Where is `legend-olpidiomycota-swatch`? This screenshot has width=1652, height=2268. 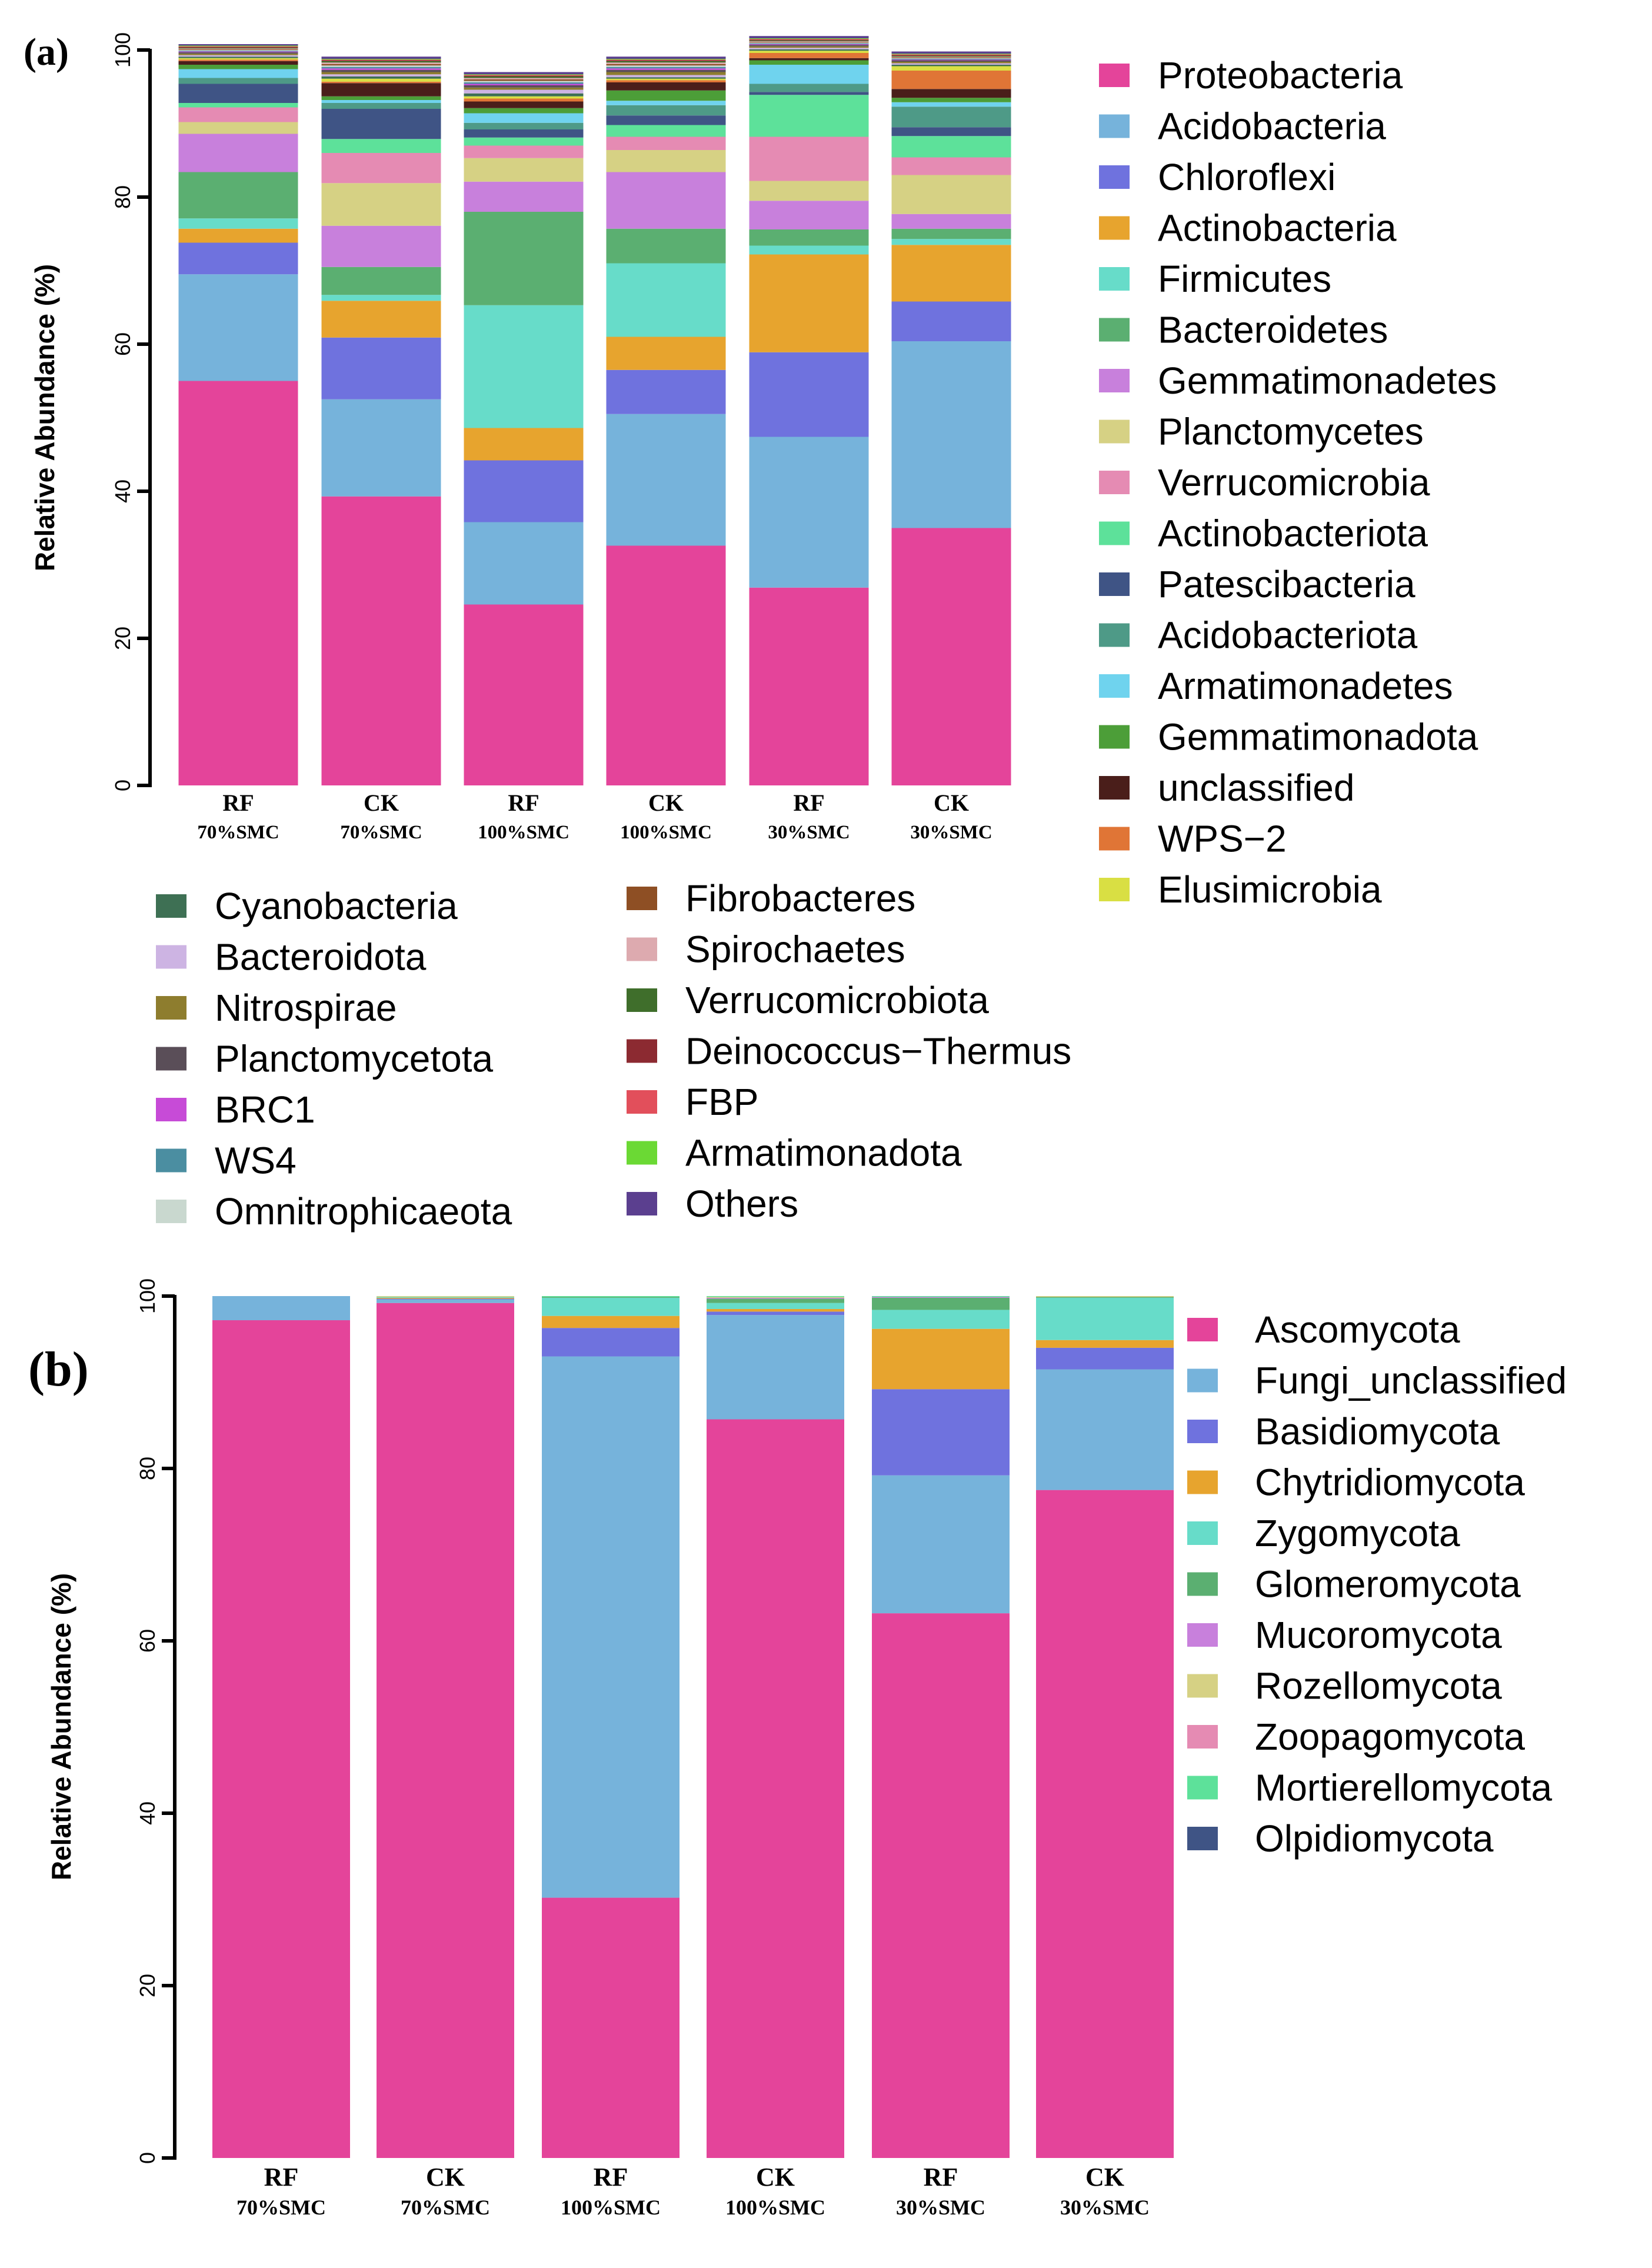
legend-olpidiomycota-swatch is located at coordinates (1202, 1838).